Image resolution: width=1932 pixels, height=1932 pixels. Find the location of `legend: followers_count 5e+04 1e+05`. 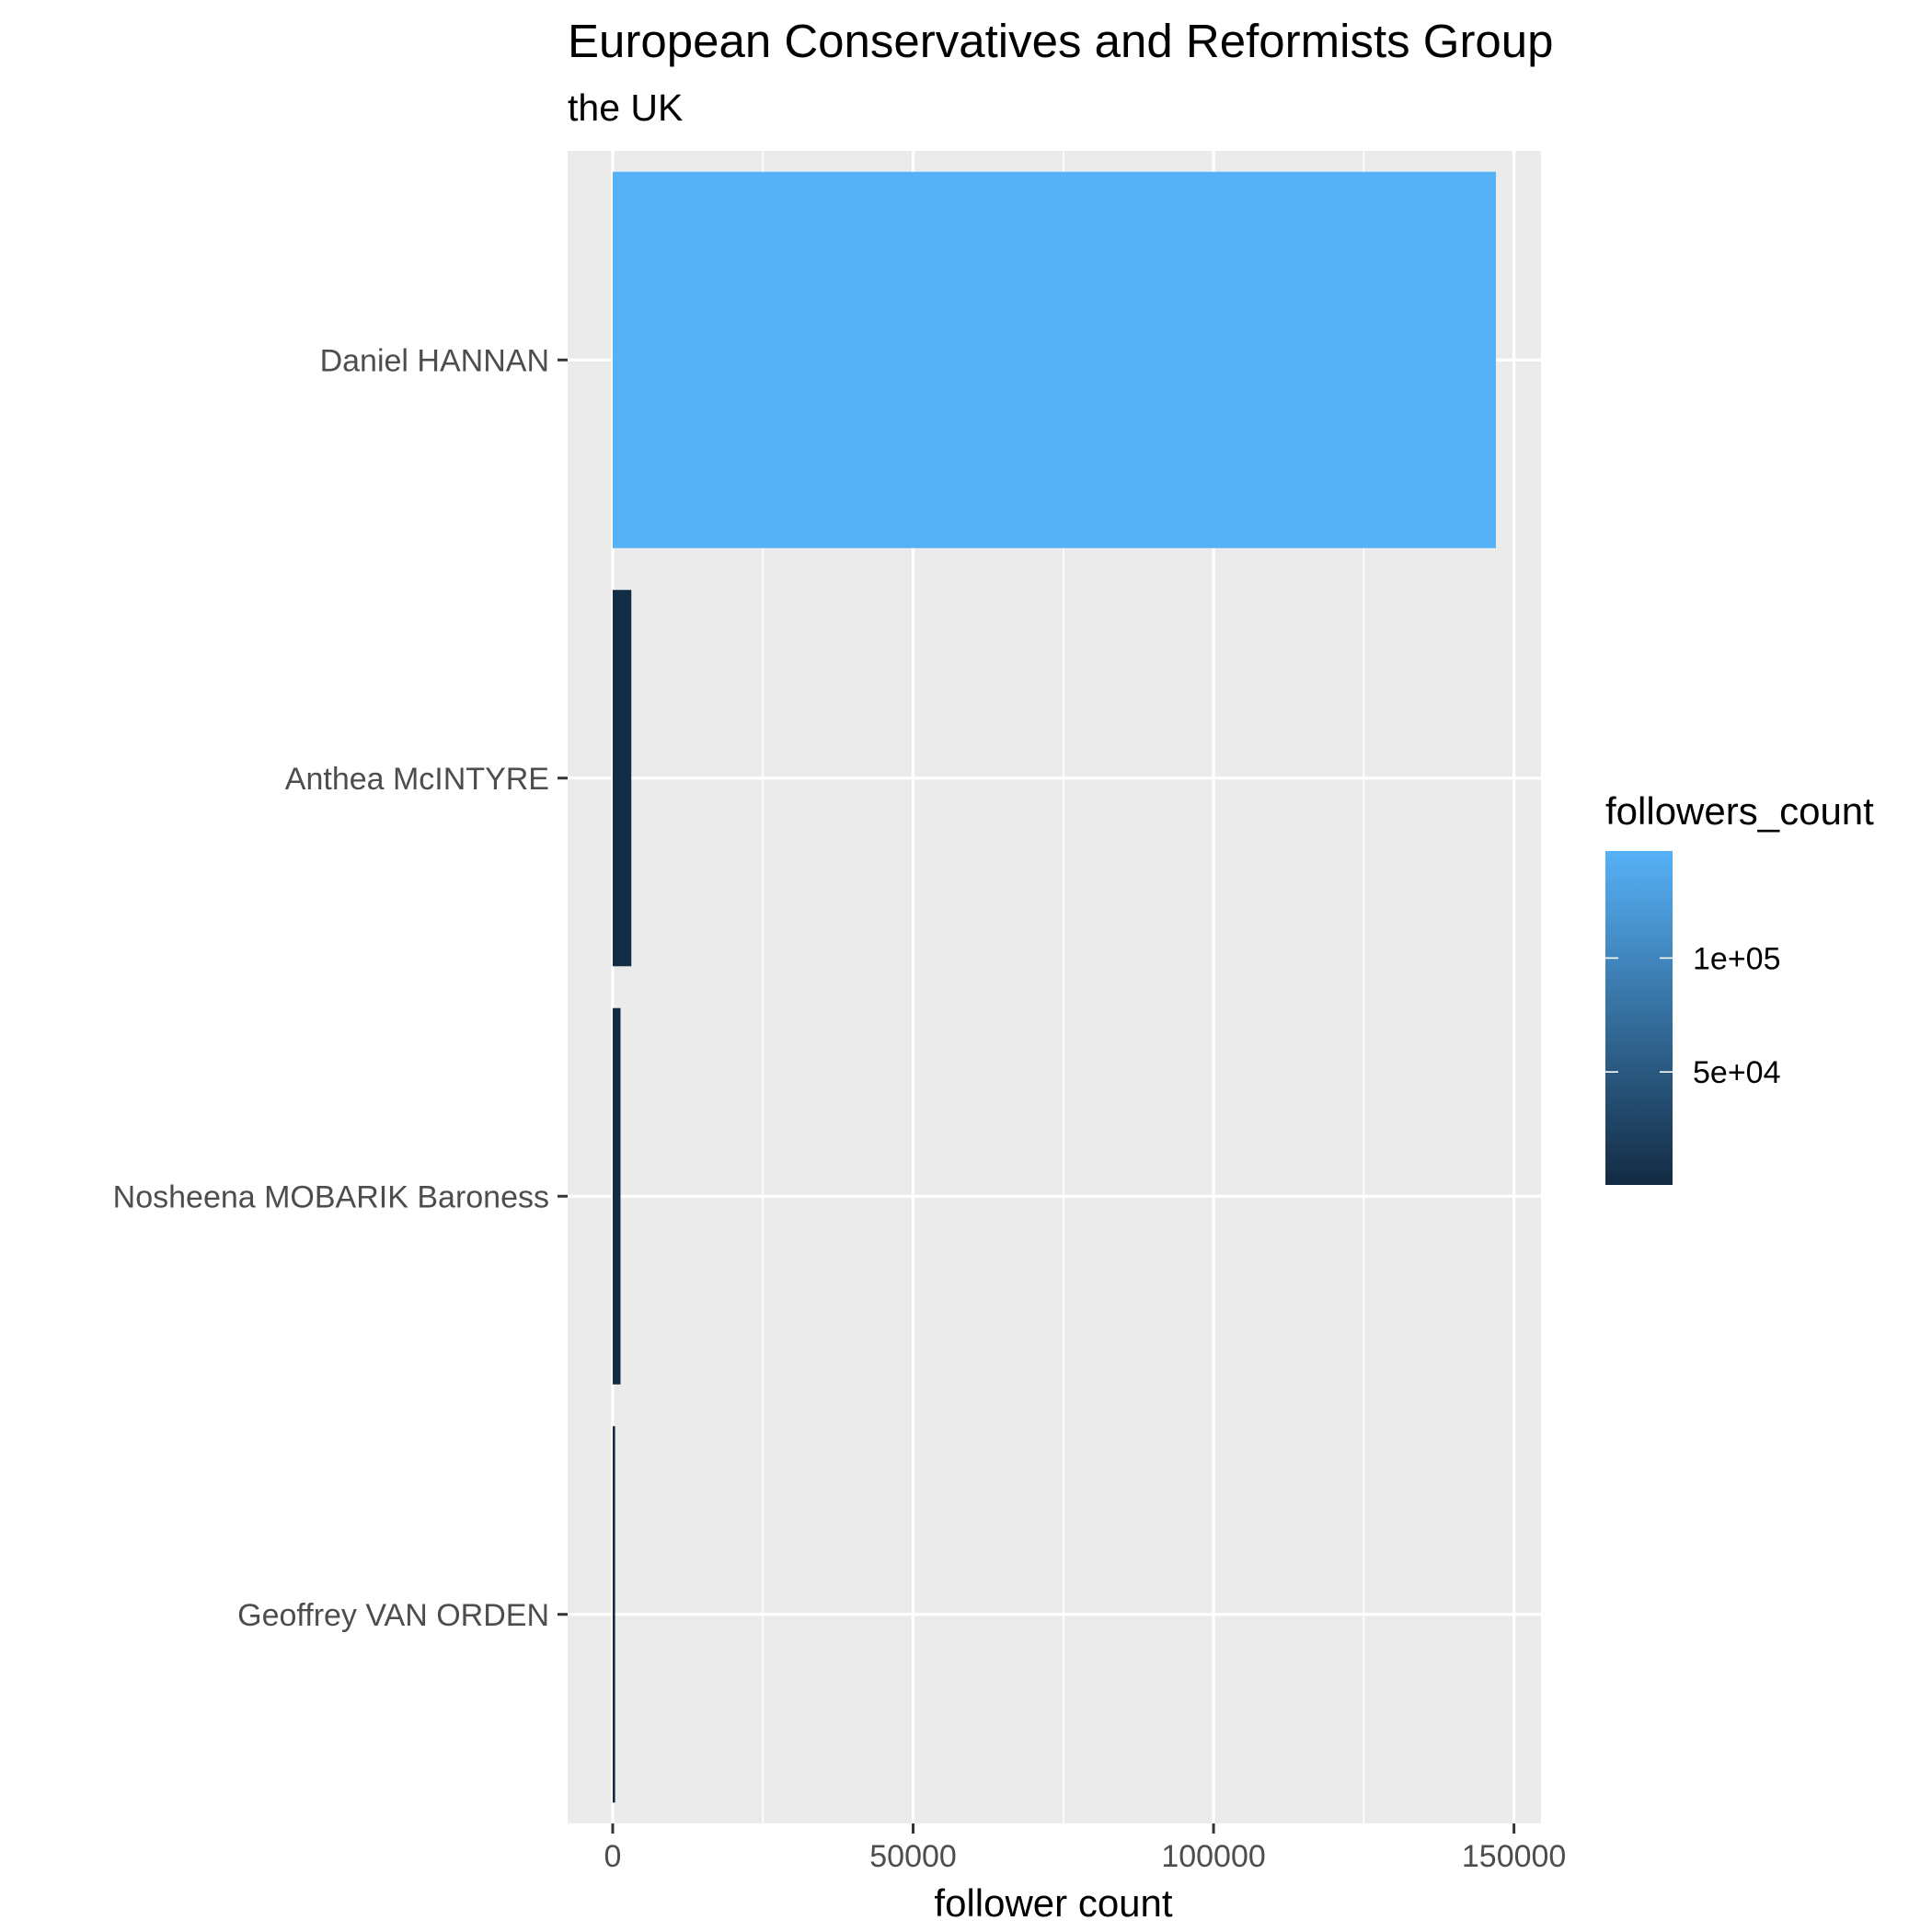

legend: followers_count 5e+04 1e+05 is located at coordinates (1739, 987).